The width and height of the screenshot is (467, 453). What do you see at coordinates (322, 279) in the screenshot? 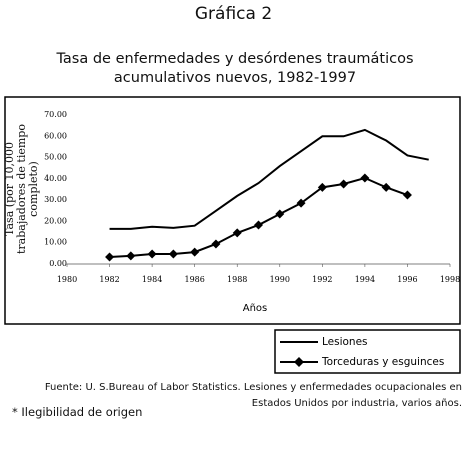
I see `x-tick-label: 1992` at bounding box center [322, 279].